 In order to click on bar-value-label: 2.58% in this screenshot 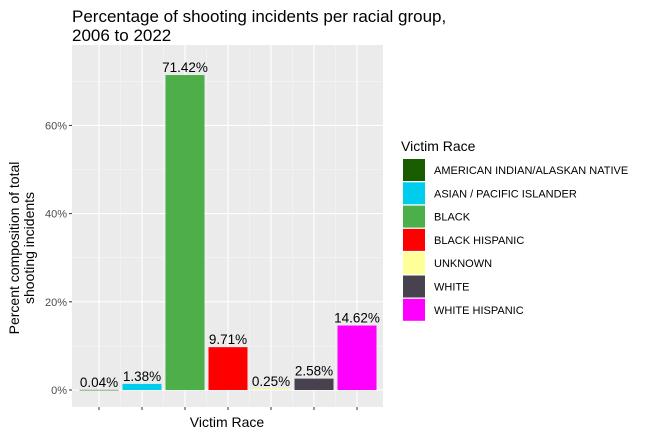, I will do `click(314, 371)`.